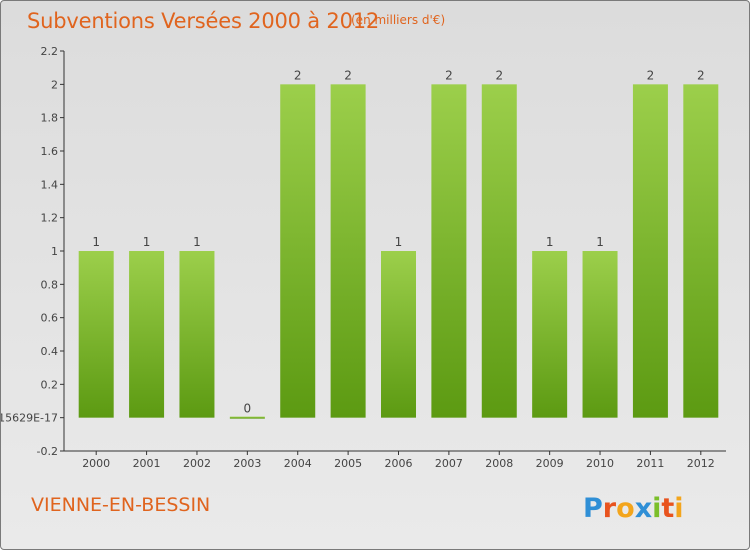 The image size is (750, 550). What do you see at coordinates (197, 463) in the screenshot?
I see `x-tick-label: 2002` at bounding box center [197, 463].